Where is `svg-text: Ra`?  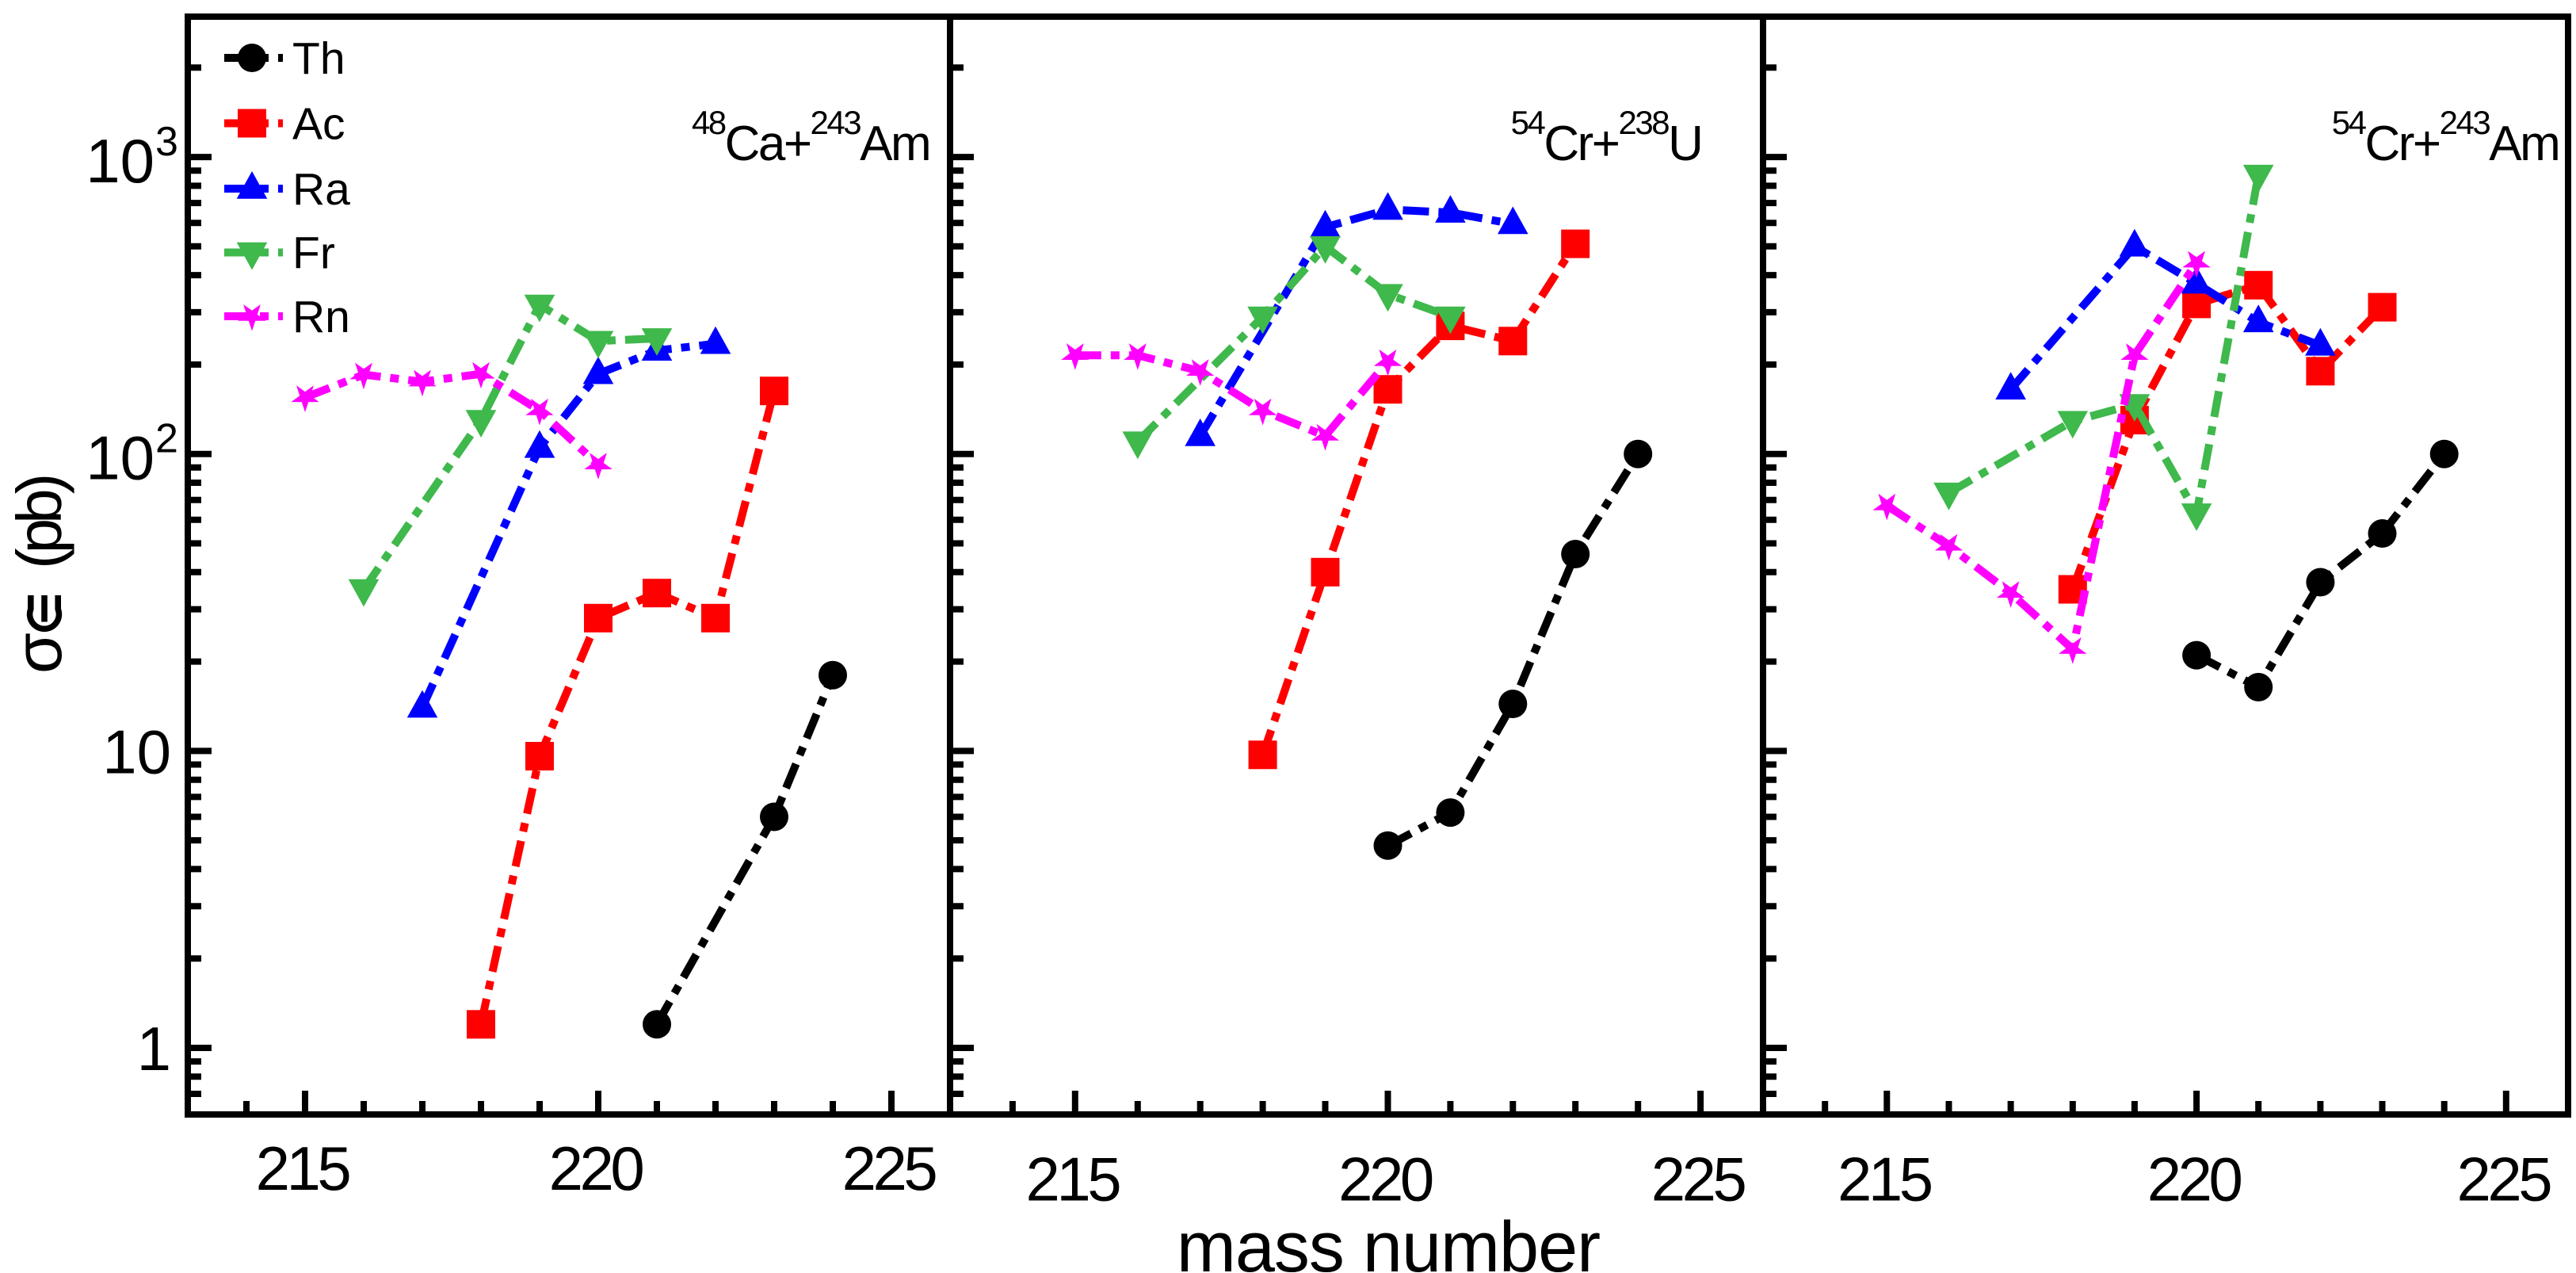 svg-text: Ra is located at coordinates (321, 189).